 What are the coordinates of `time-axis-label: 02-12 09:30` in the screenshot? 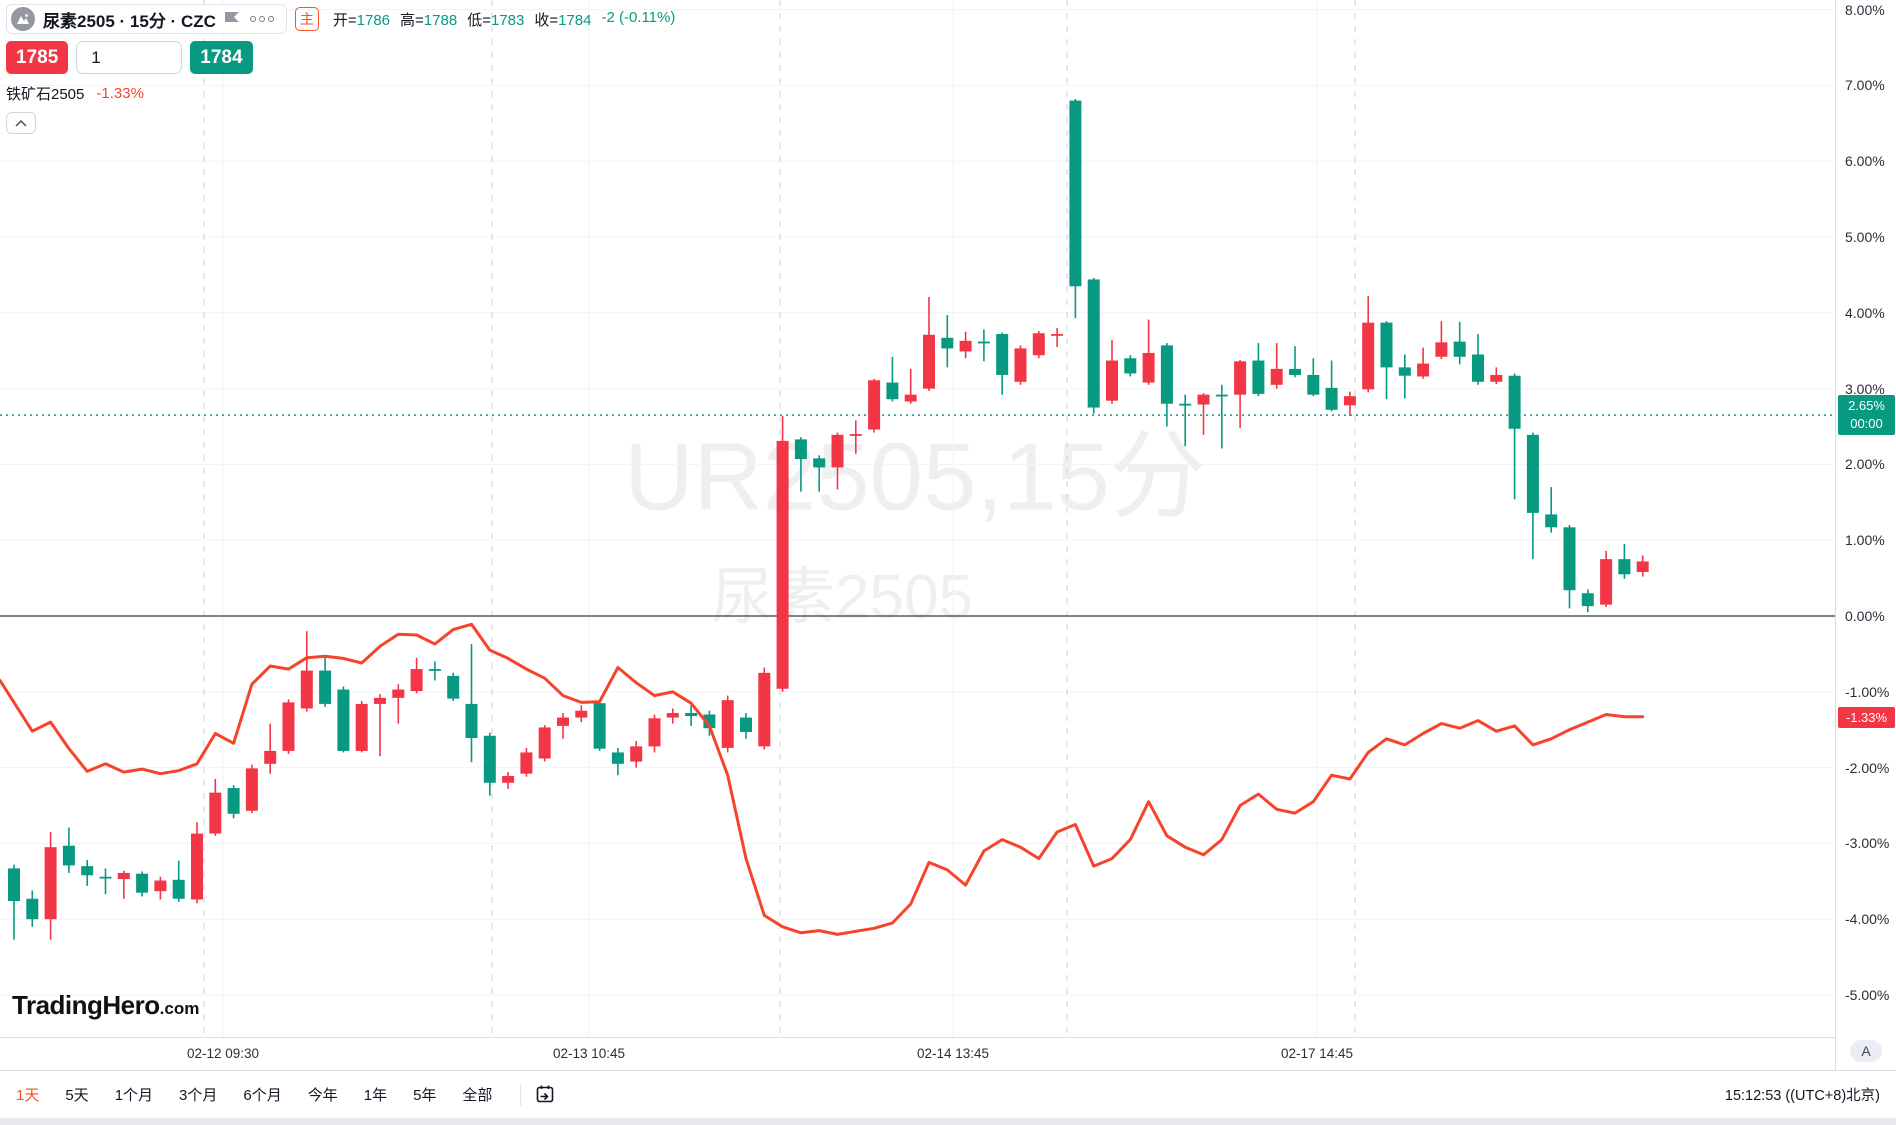 It's located at (223, 1053).